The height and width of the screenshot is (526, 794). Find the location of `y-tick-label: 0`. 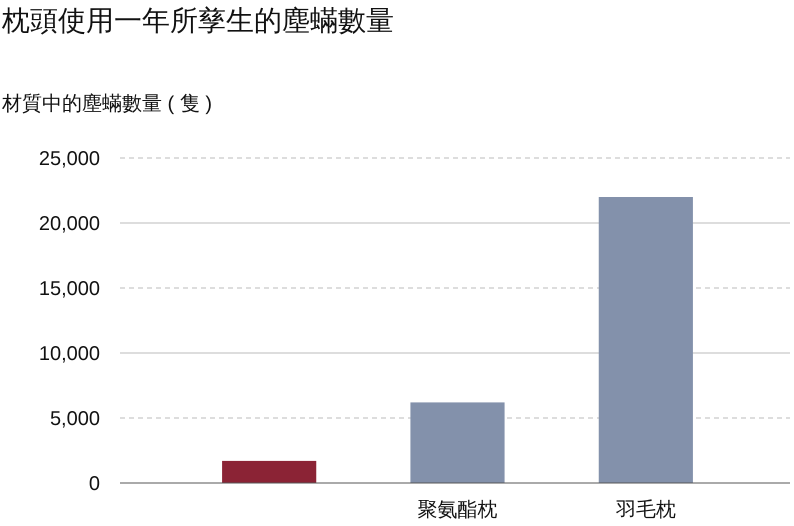

y-tick-label: 0 is located at coordinates (94, 484).